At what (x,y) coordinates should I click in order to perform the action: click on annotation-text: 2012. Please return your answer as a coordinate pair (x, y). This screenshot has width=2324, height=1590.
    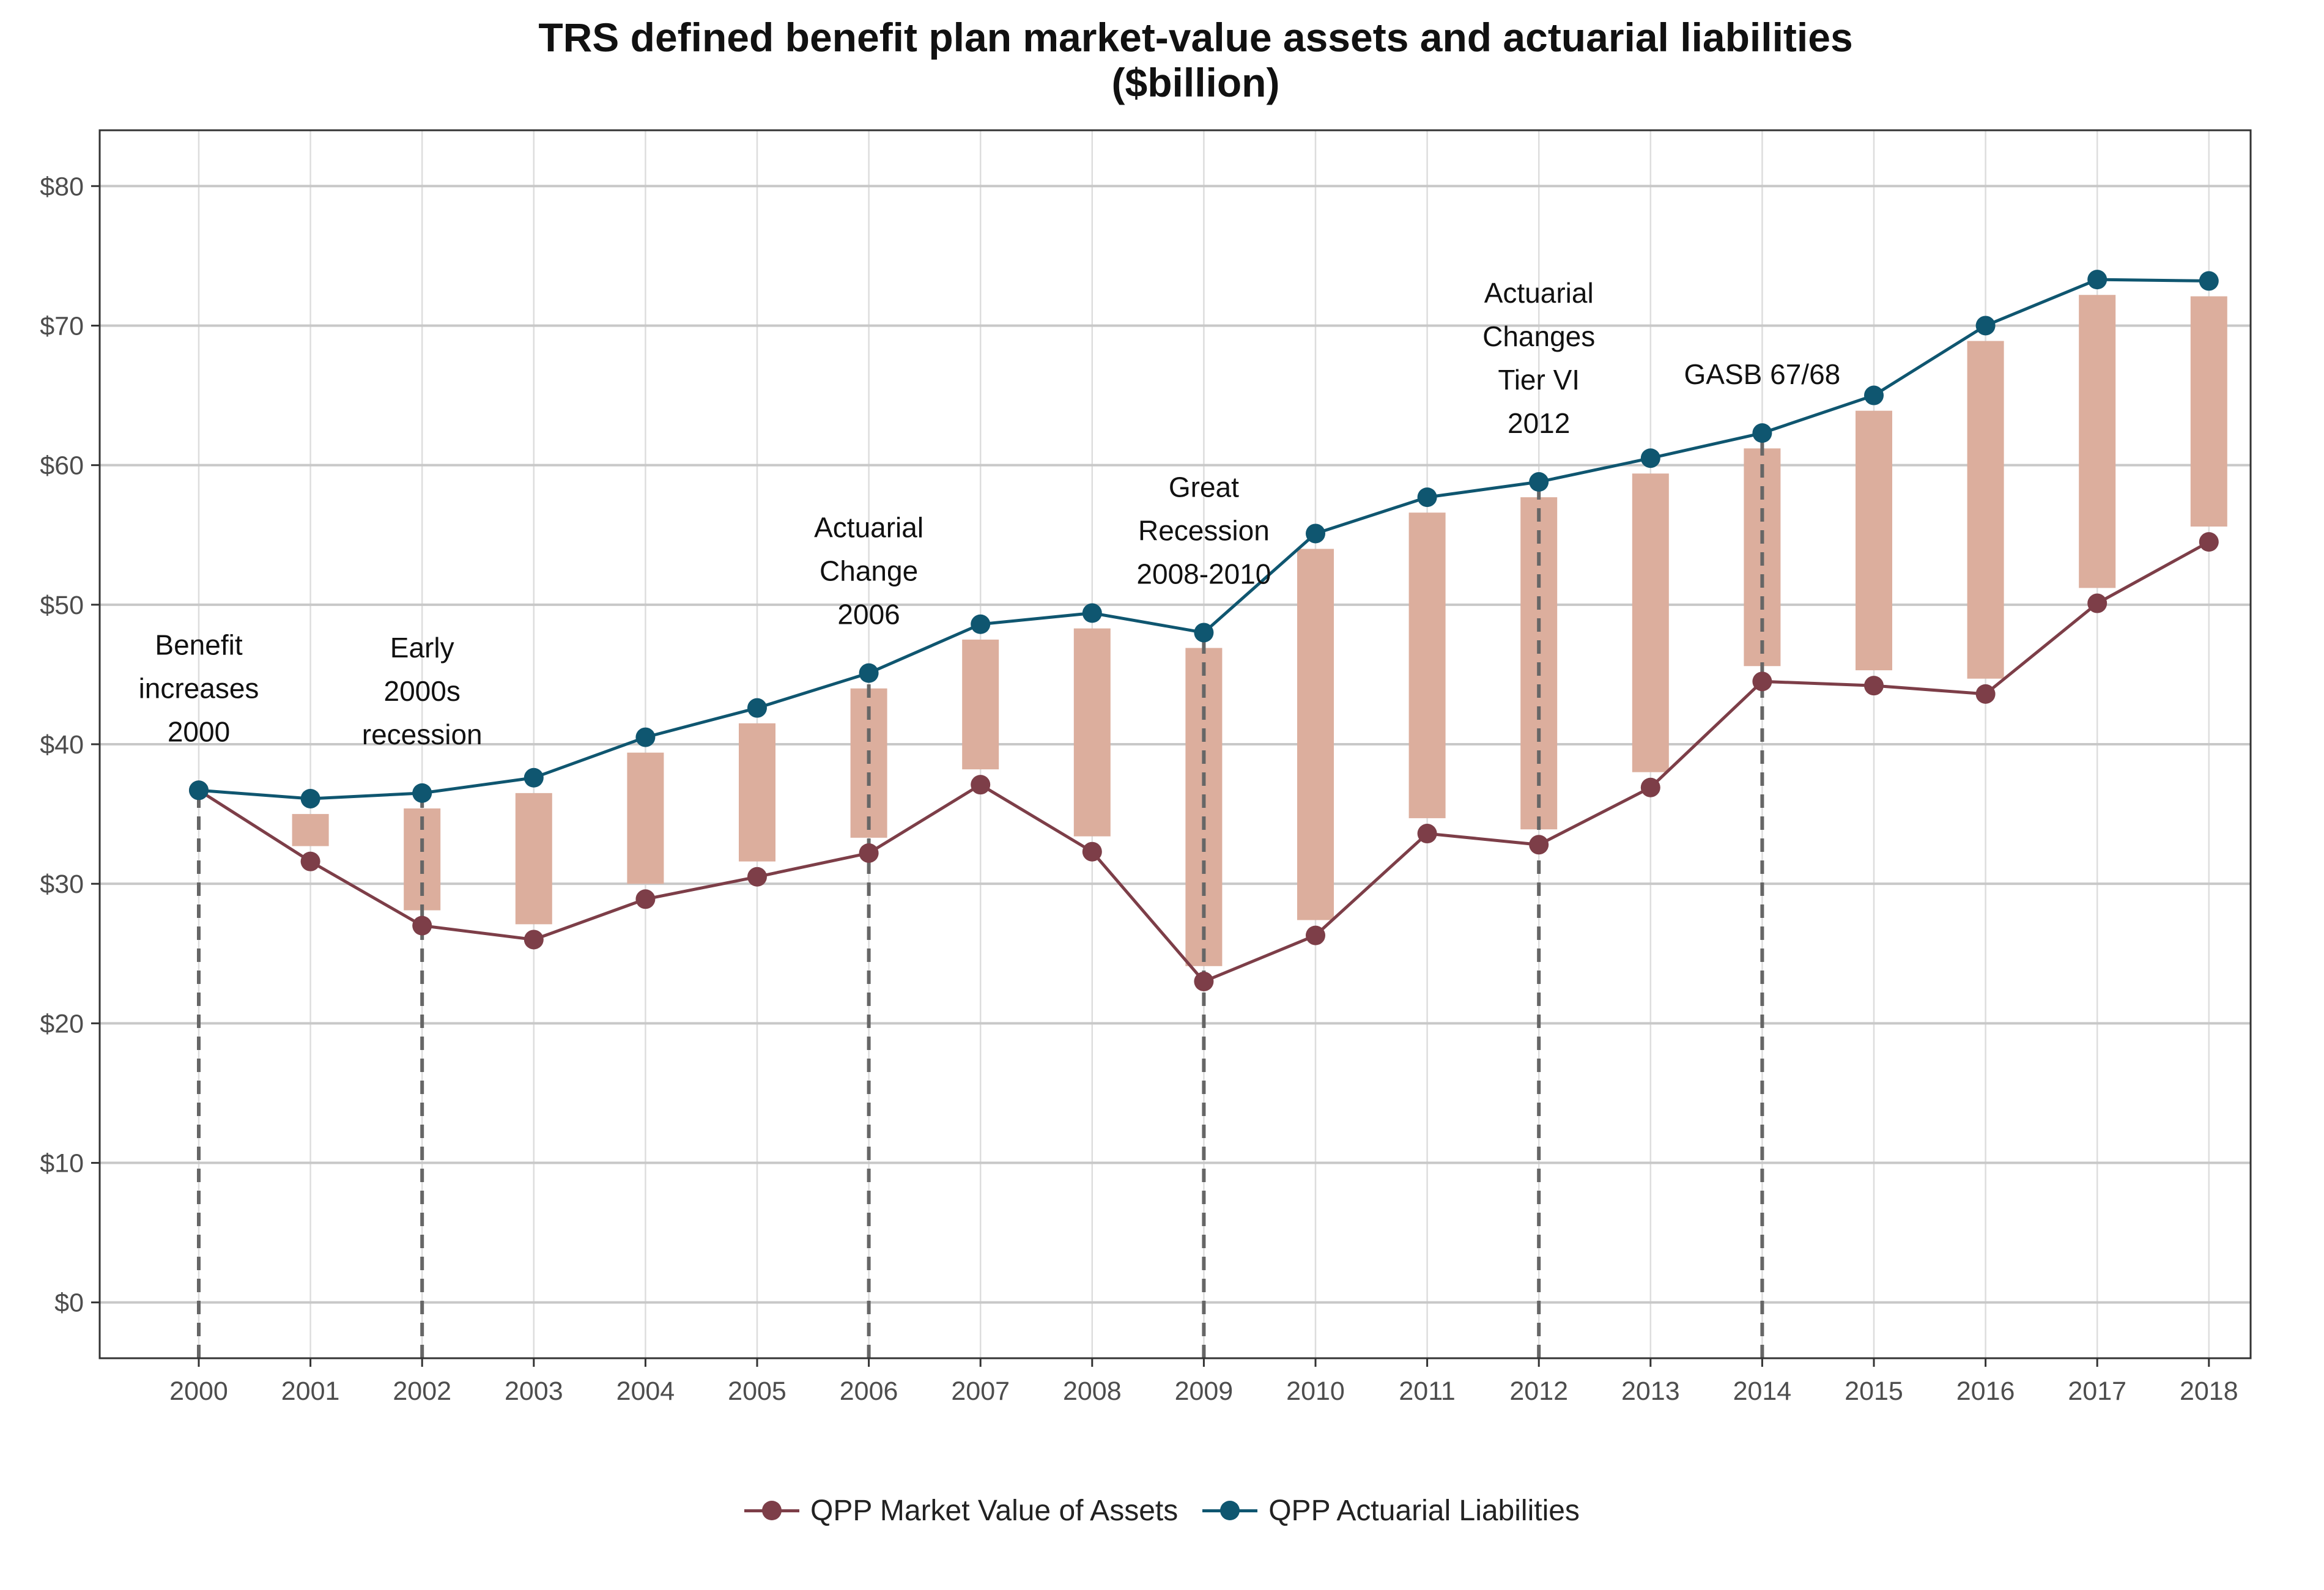
    Looking at the image, I should click on (1539, 423).